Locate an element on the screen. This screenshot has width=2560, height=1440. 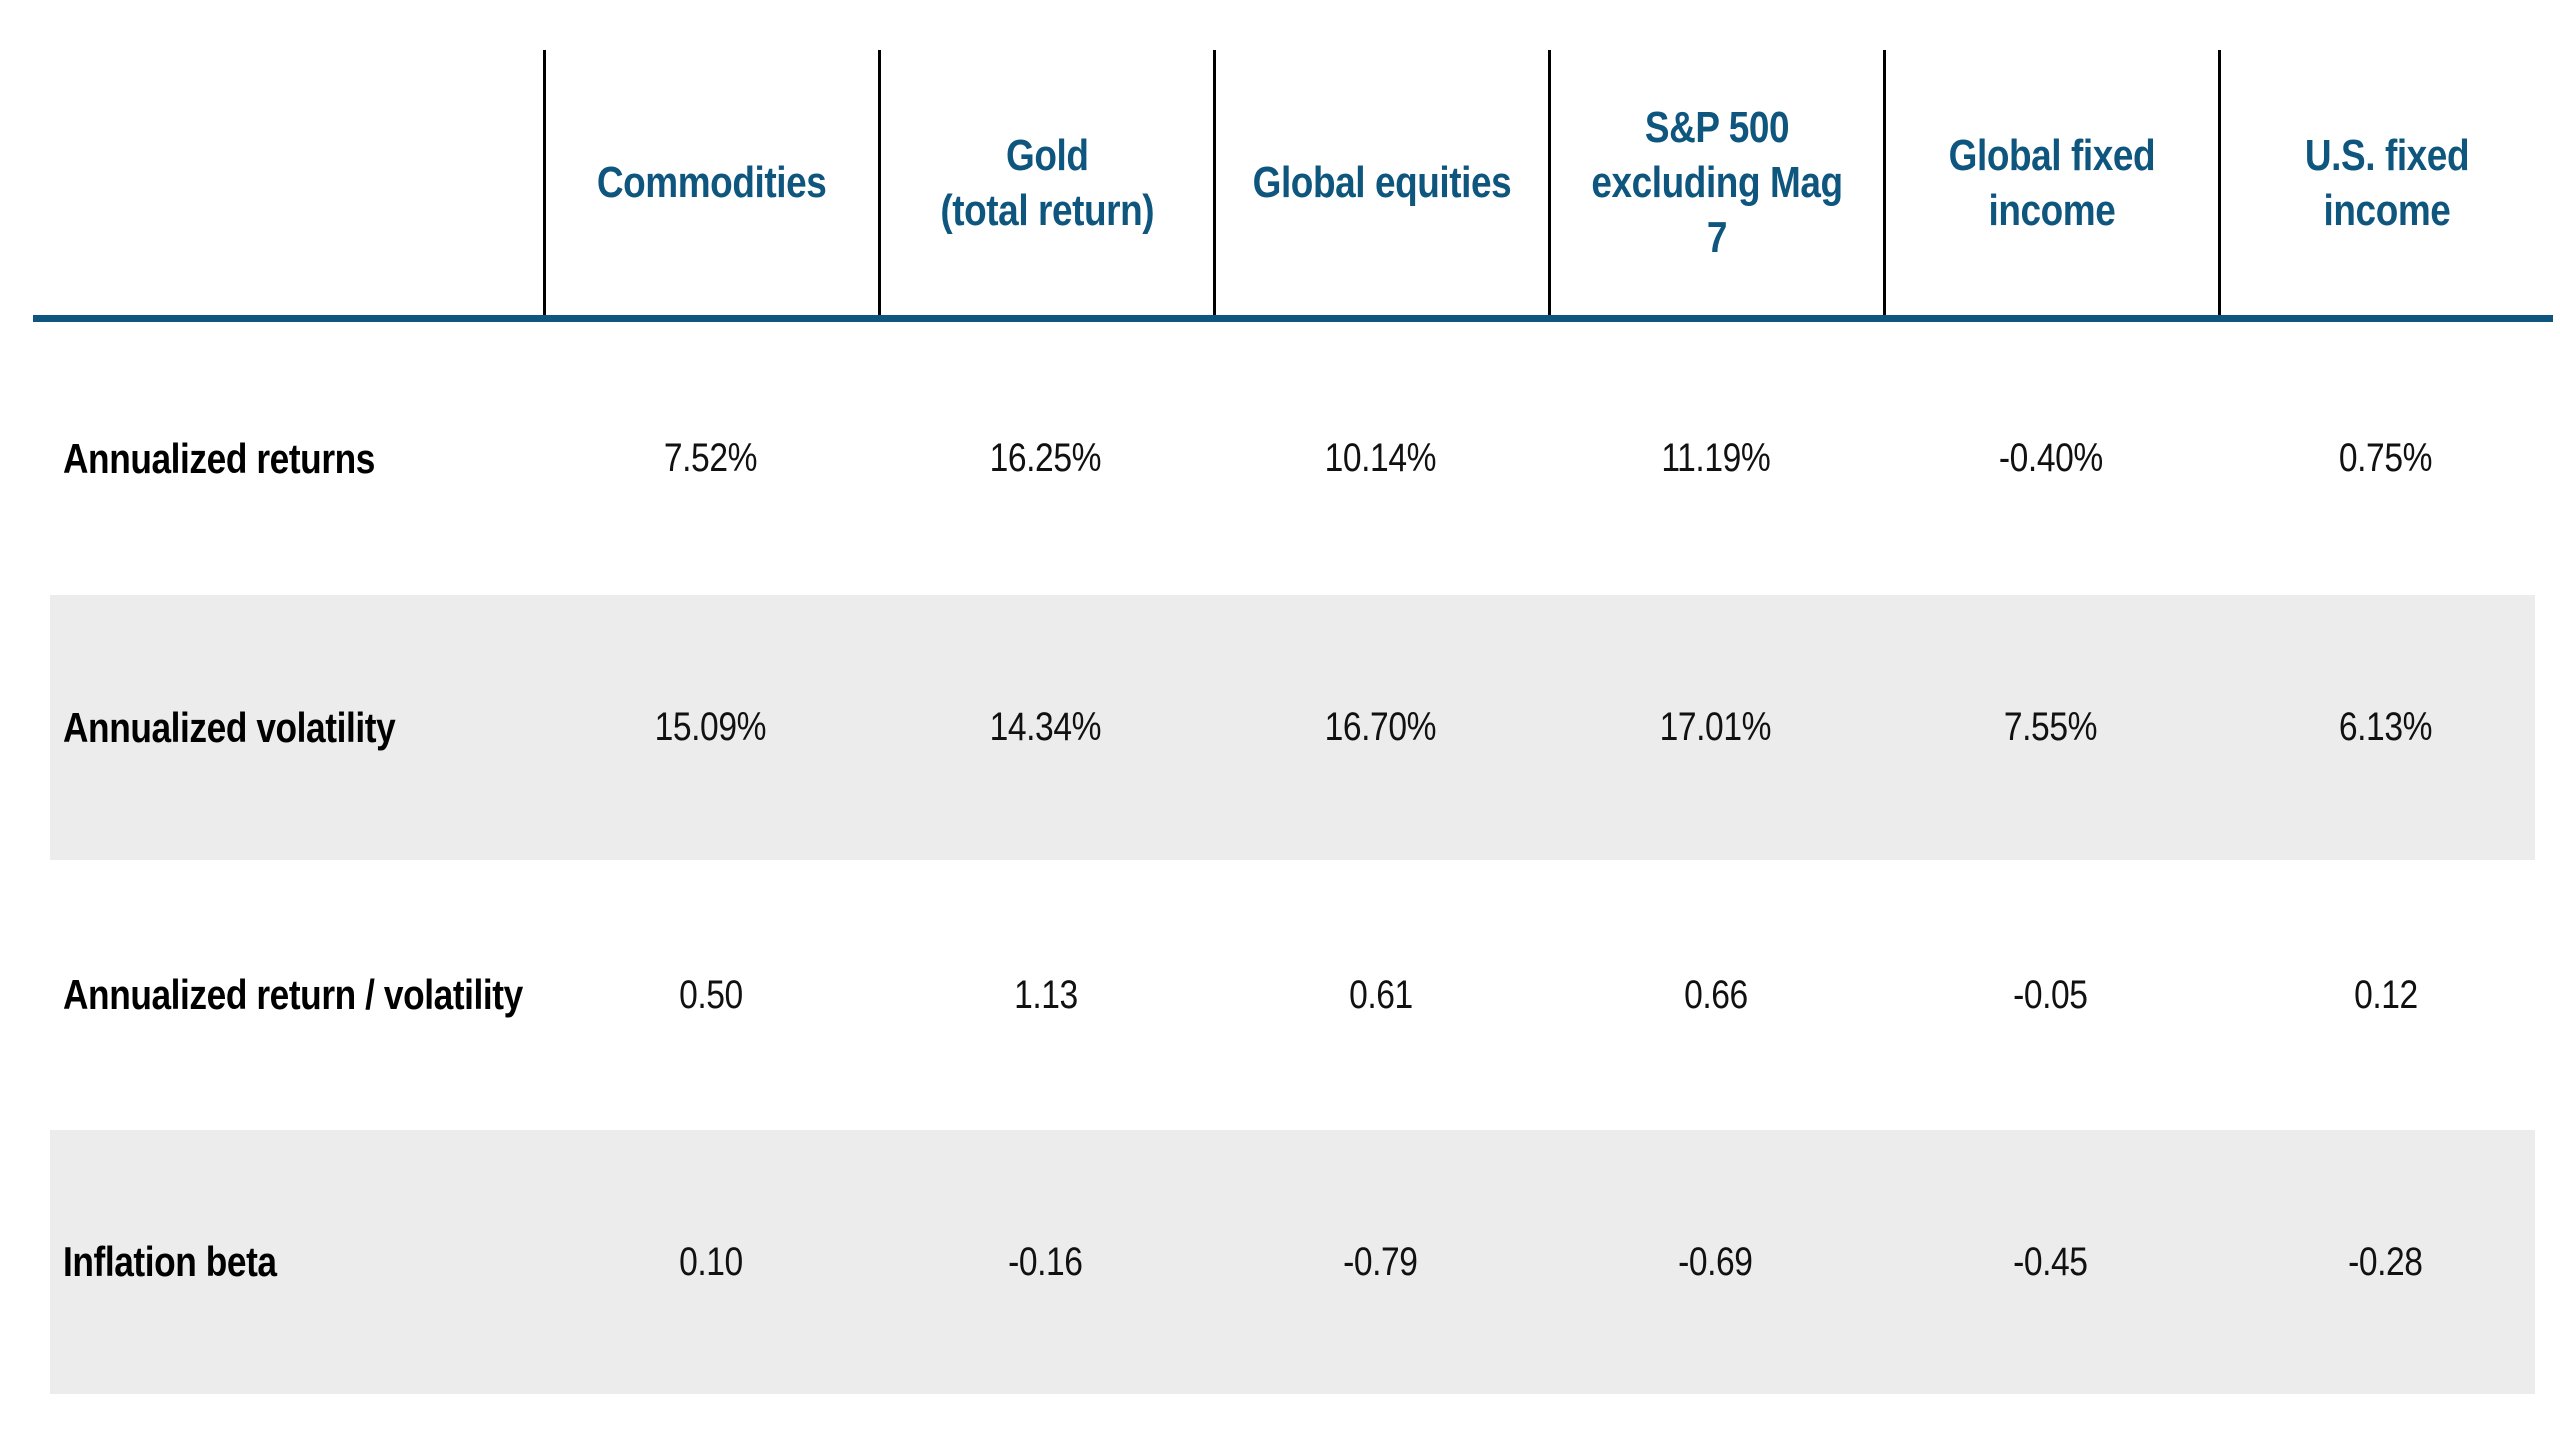
cell-value: 0.10 is located at coordinates (710, 1261).